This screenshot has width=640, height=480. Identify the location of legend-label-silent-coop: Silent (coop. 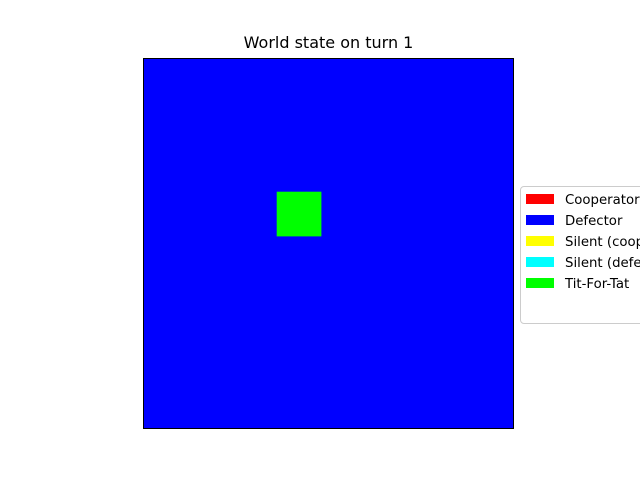
(602, 242).